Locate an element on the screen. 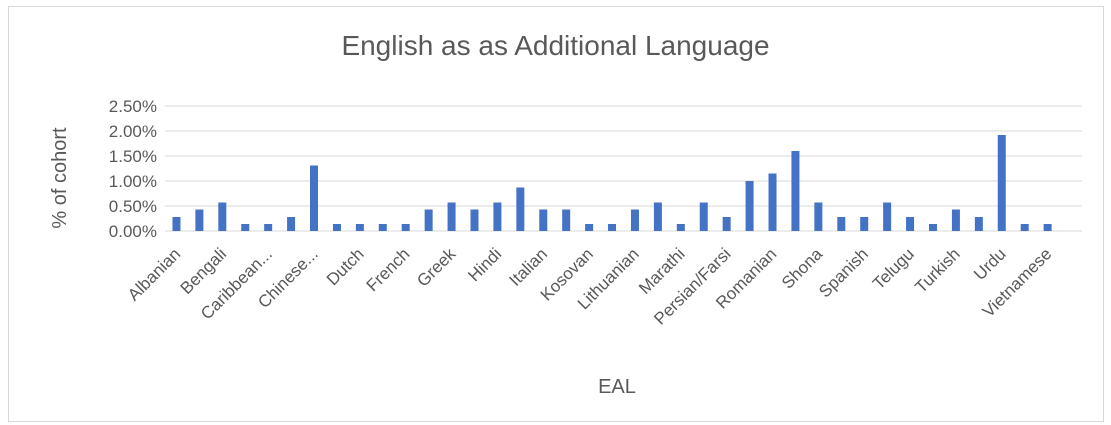  y-tick-label: 1.50% is located at coordinates (133, 156).